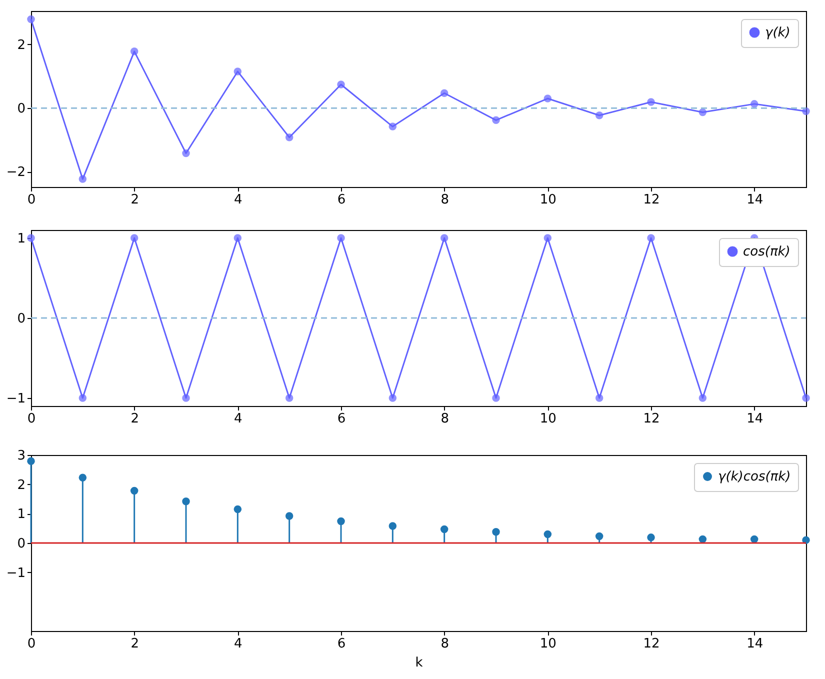 The image size is (825, 679). What do you see at coordinates (754, 477) in the screenshot?
I see `legend-label: γ(k)cos(πk)` at bounding box center [754, 477].